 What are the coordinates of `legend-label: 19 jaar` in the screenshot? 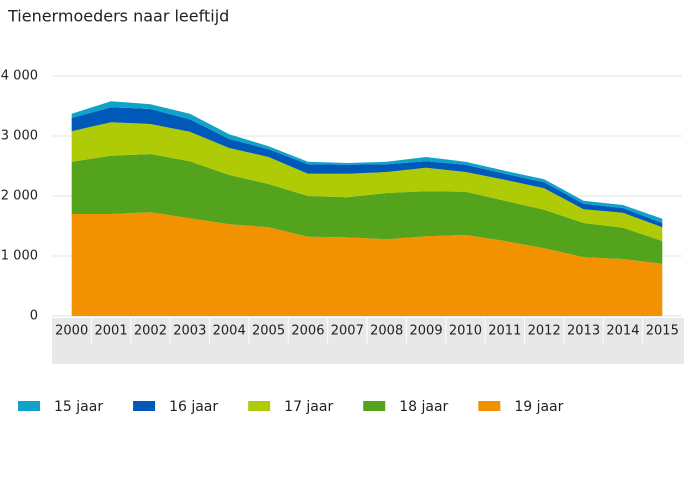 It's located at (538, 407).